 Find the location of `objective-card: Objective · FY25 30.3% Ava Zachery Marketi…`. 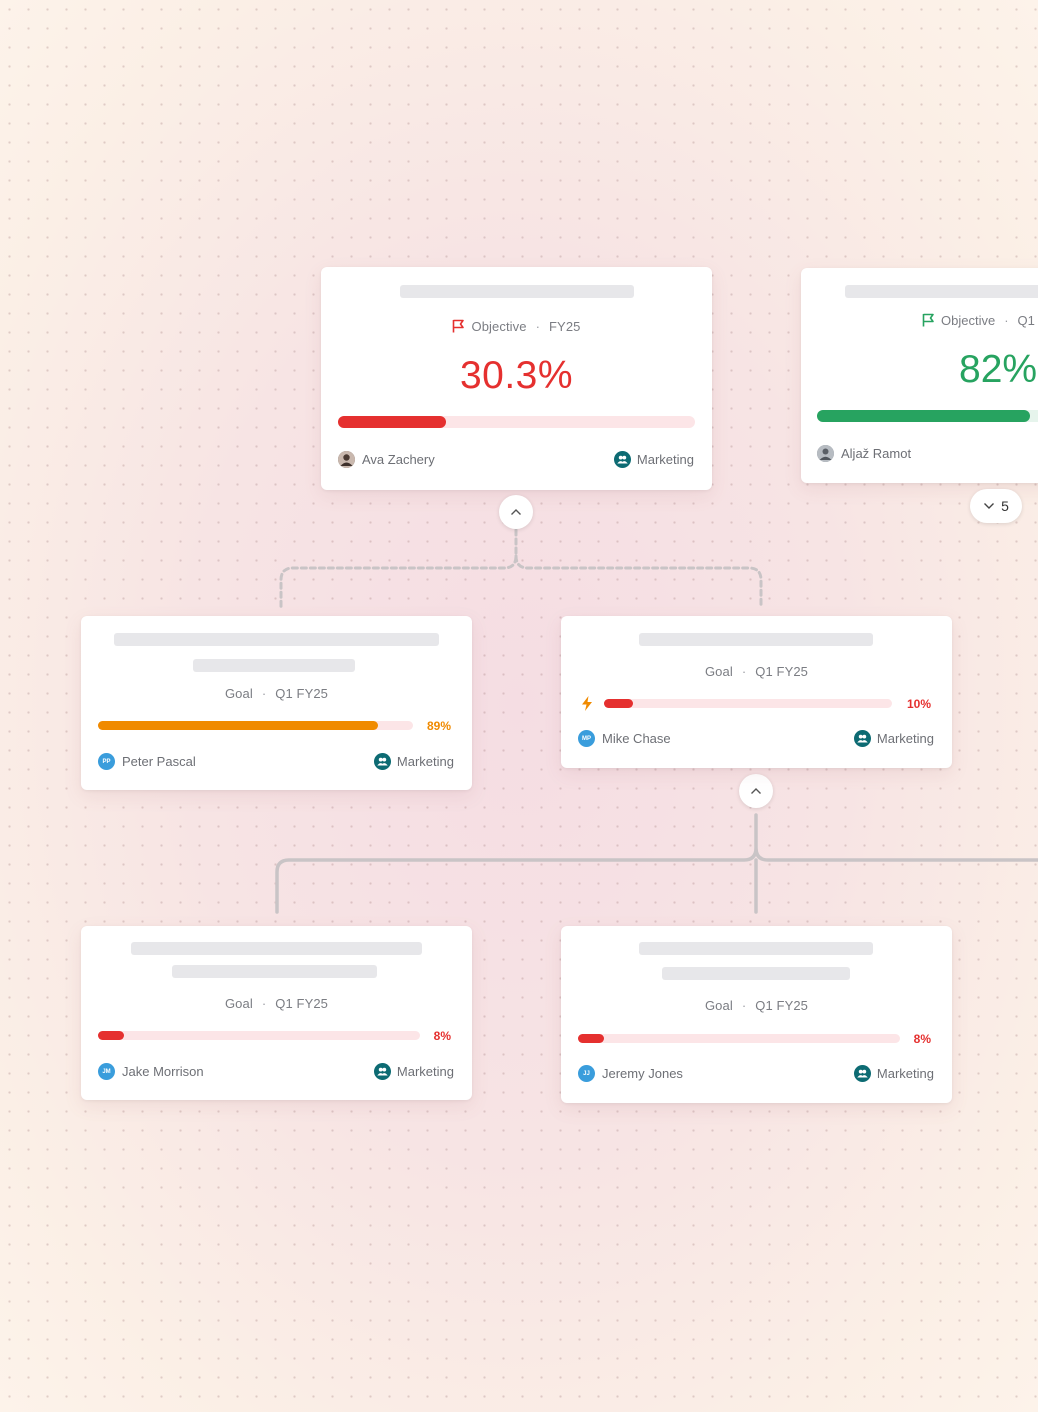

objective-card: Objective · FY25 30.3% Ava Zachery Marketi… is located at coordinates (516, 378).